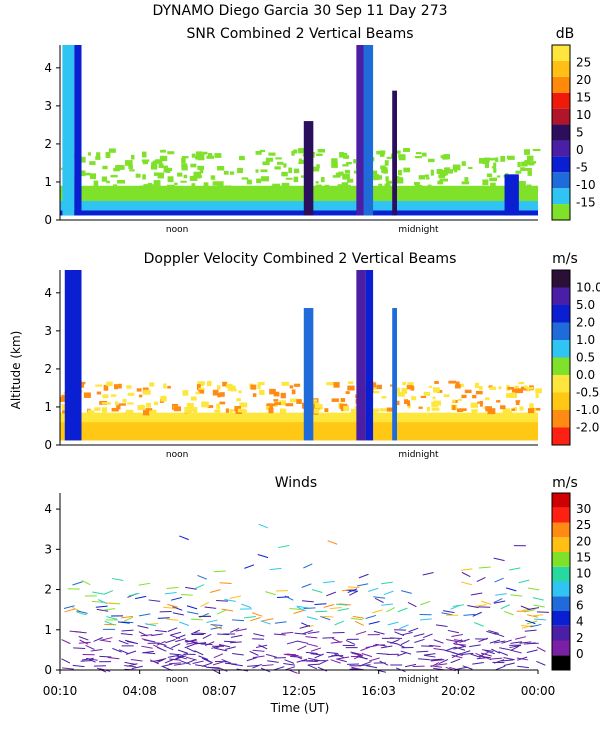  I want to click on colorbar-tick-label: 20, so click(583, 541).